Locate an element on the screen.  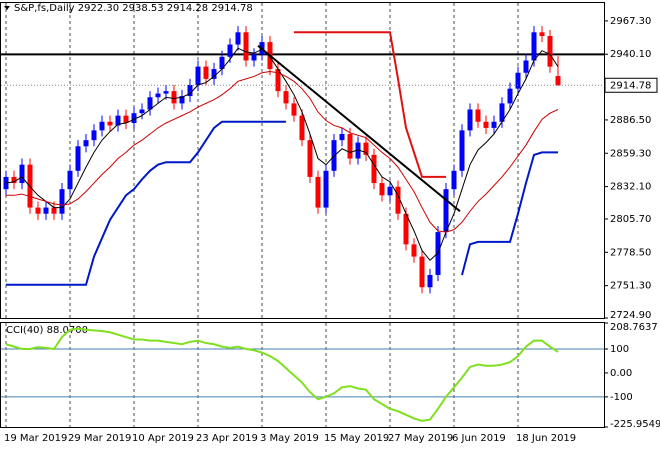
indicator-label: CCI(40) 88.0700 is located at coordinates (47, 330).